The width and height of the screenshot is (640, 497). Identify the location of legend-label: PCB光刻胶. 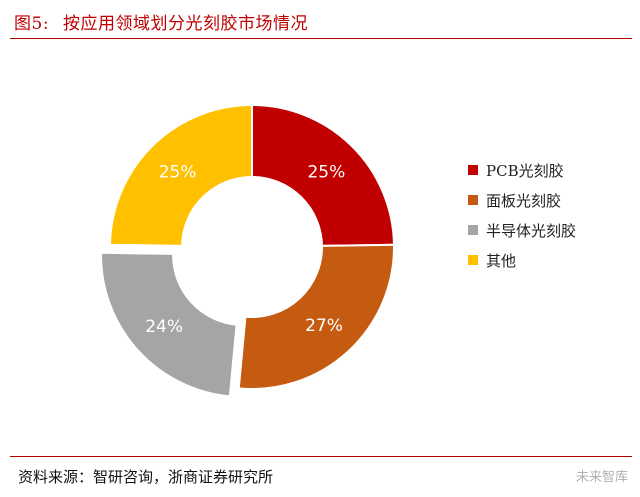
(525, 170).